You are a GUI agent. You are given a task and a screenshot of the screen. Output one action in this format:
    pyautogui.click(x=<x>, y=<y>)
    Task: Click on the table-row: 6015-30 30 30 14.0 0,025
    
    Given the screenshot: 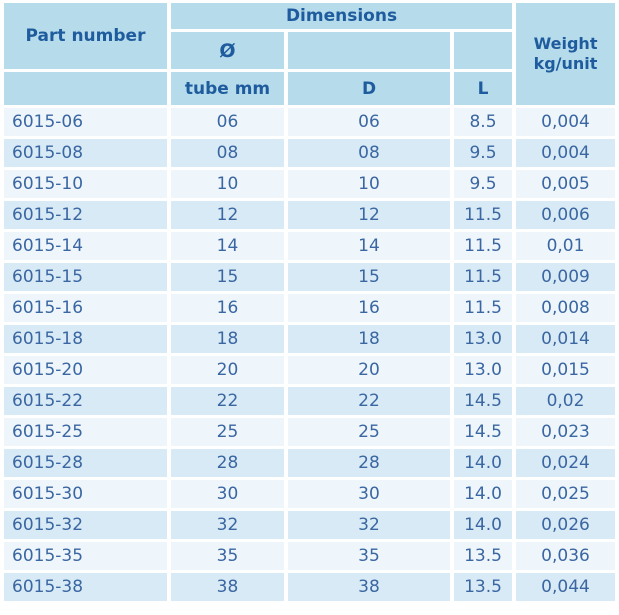 What is the action you would take?
    pyautogui.click(x=310, y=494)
    